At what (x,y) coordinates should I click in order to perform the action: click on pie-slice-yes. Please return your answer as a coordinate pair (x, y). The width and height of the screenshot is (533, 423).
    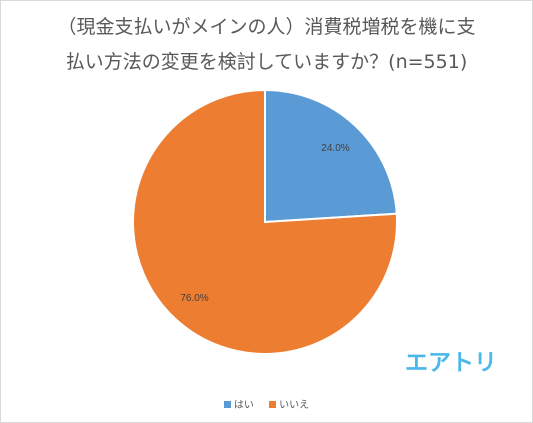
    Looking at the image, I should click on (331, 156).